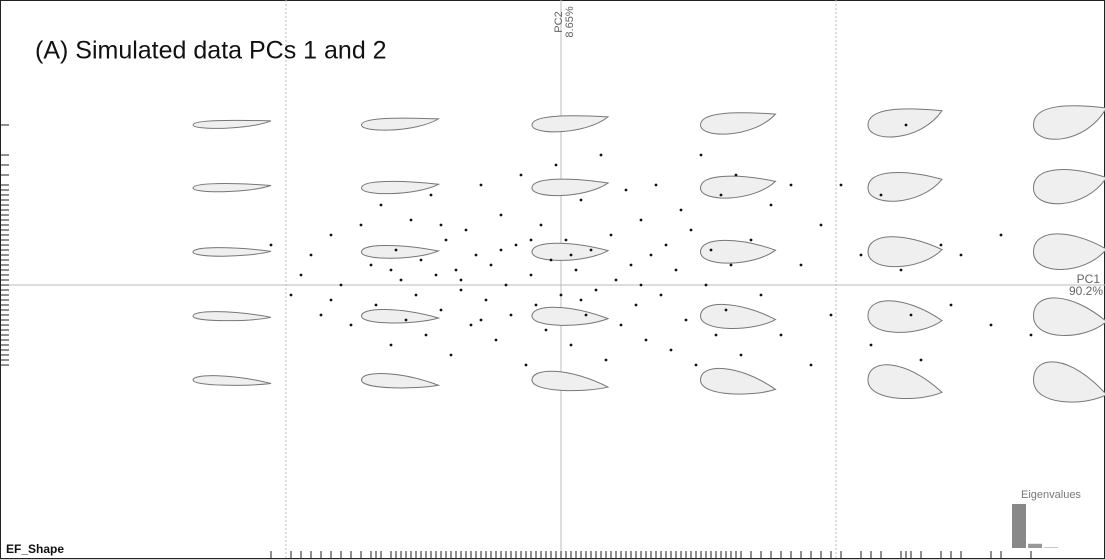 The width and height of the screenshot is (1105, 559). I want to click on x-axis-variance: 90.2%, so click(1086, 291).